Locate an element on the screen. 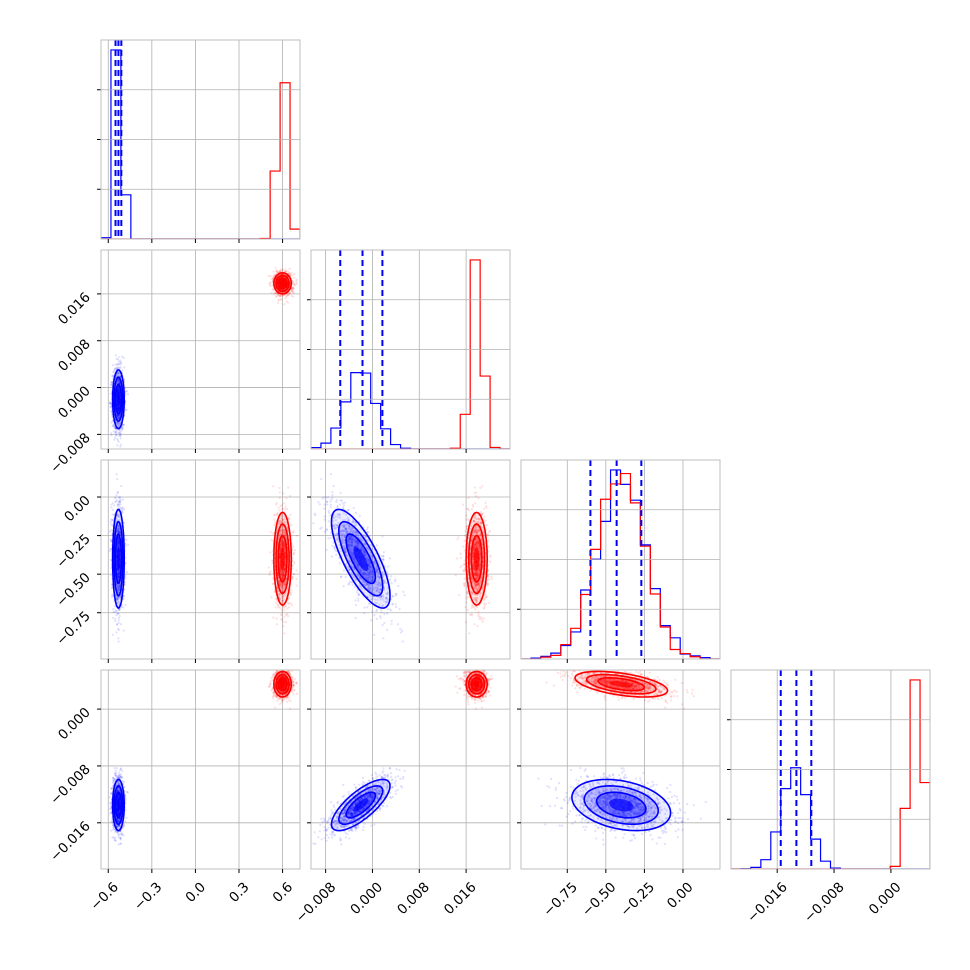  panel-frame is located at coordinates (200, 139).